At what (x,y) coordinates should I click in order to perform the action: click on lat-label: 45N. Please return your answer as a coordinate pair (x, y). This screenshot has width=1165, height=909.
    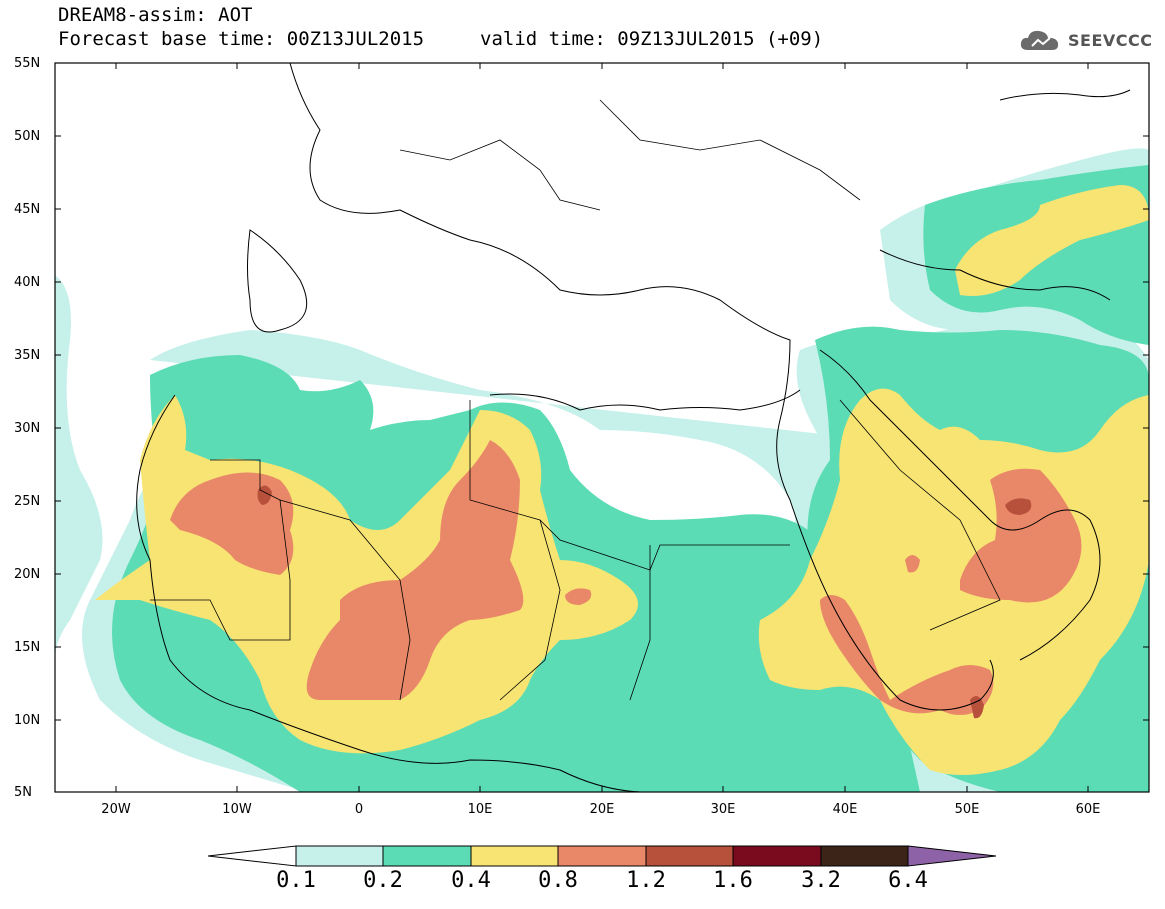
    Looking at the image, I should click on (27, 209).